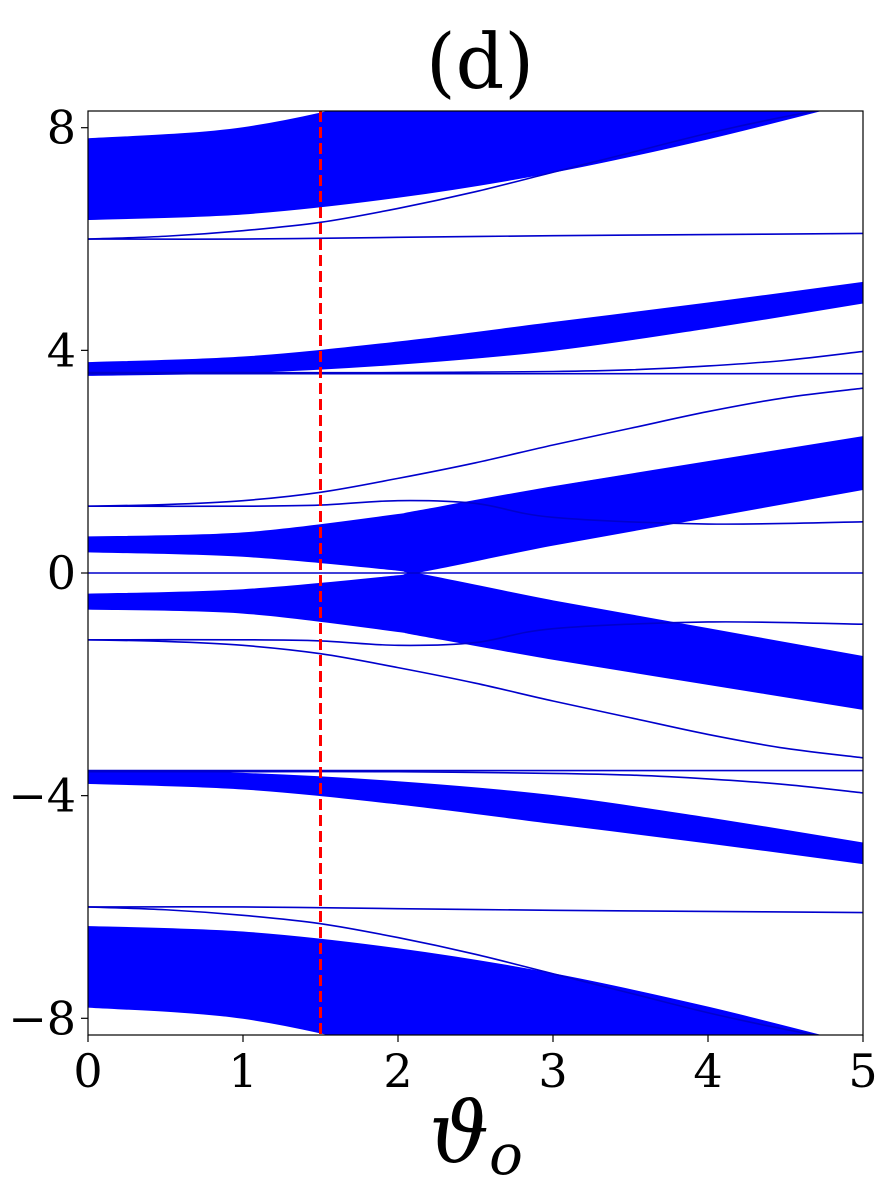 The image size is (885, 1183). What do you see at coordinates (242, 1071) in the screenshot?
I see `x-tick-label: 1` at bounding box center [242, 1071].